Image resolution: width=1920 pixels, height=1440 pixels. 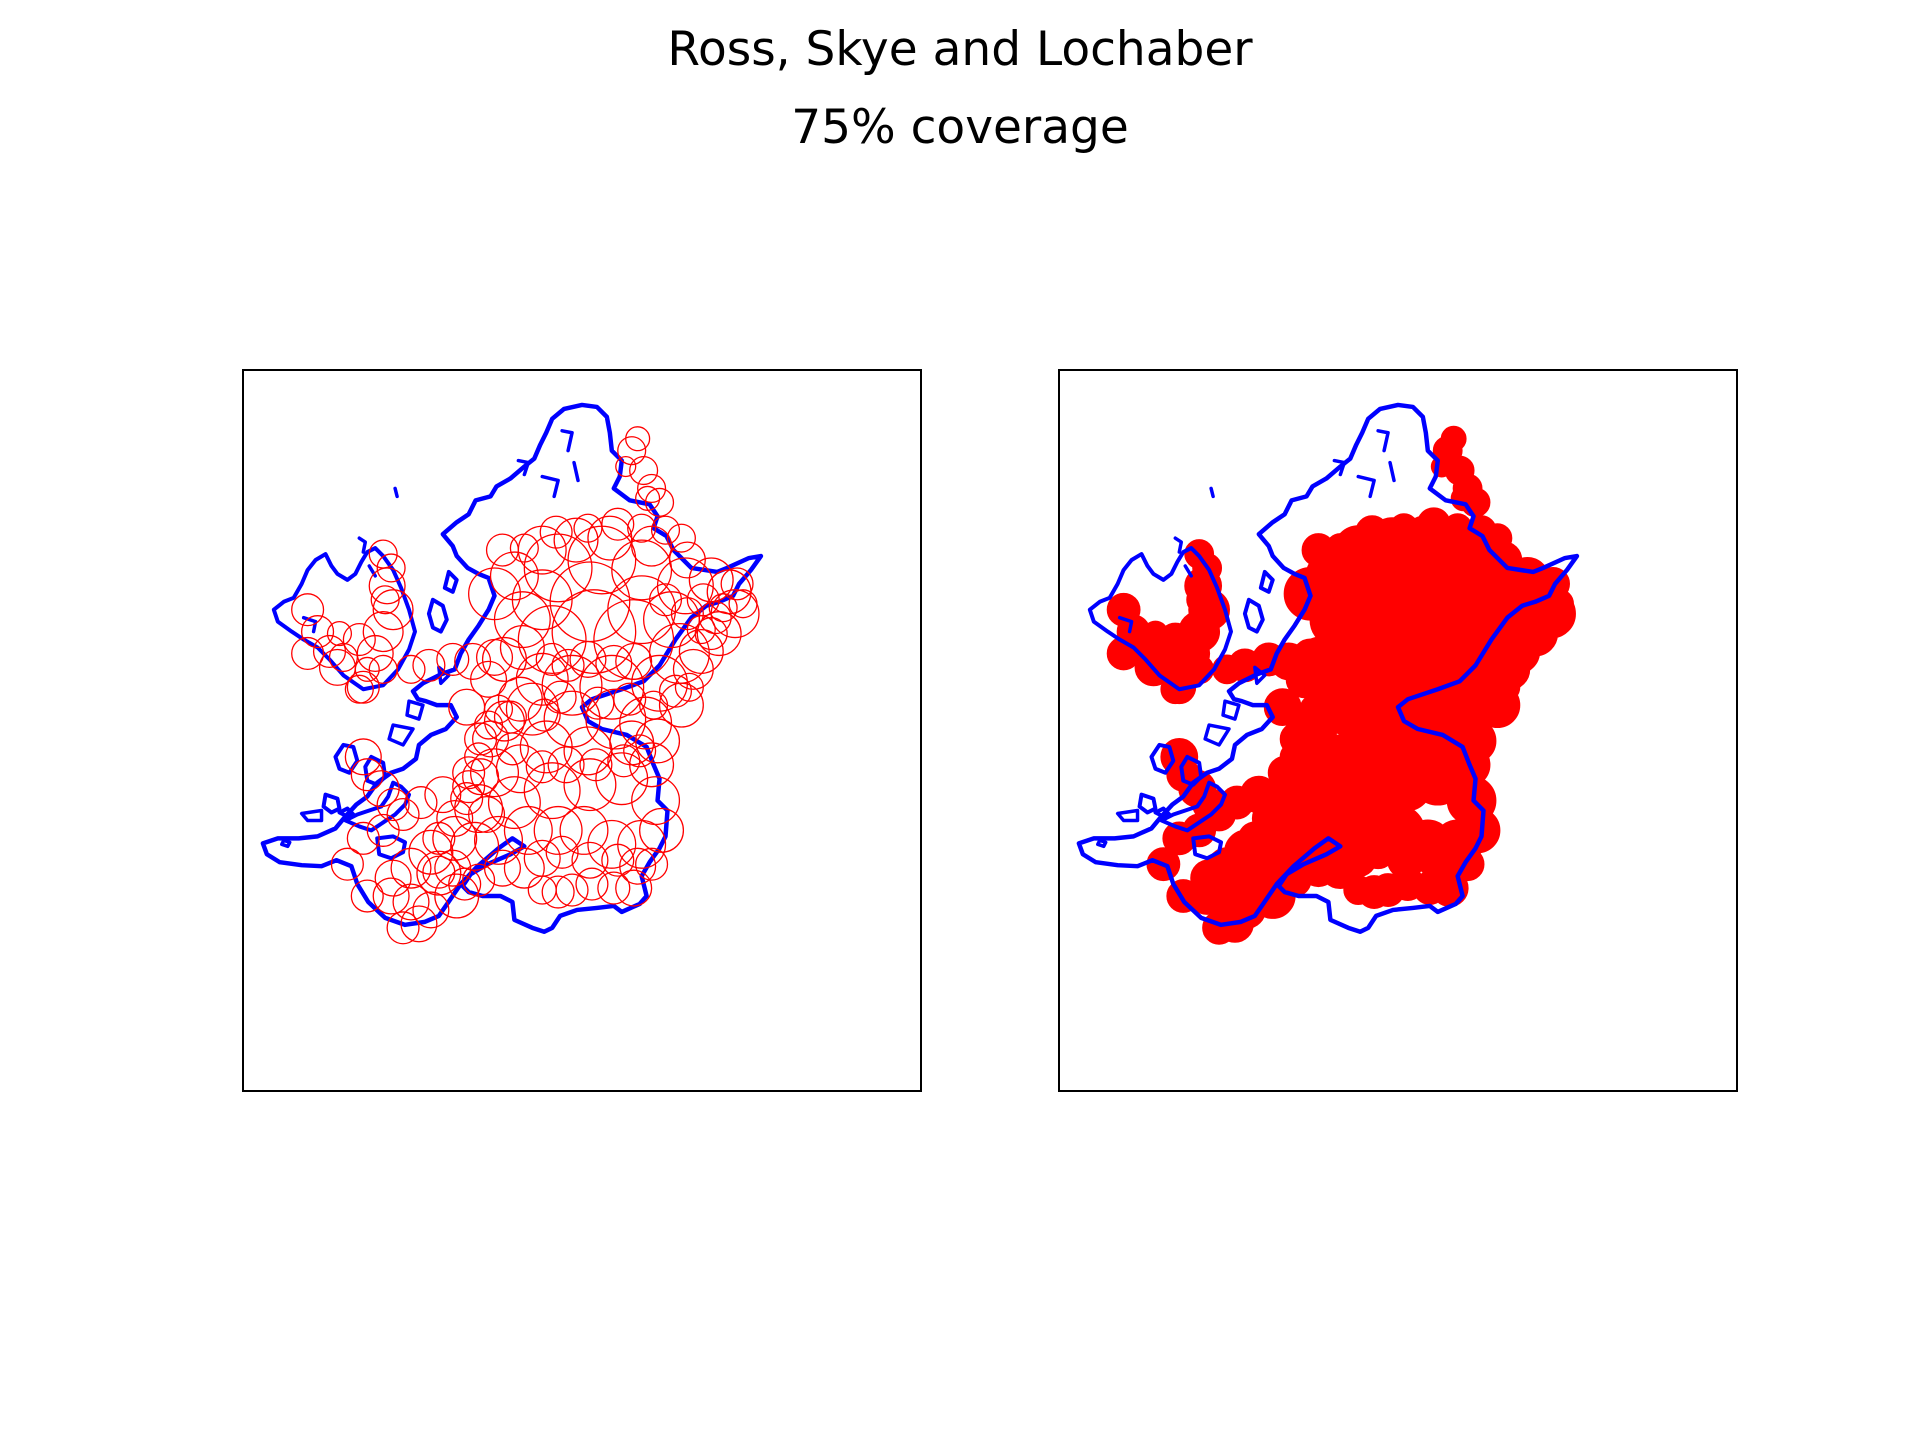 What do you see at coordinates (1266, 581) in the screenshot?
I see `island-coastline-right-8-top` at bounding box center [1266, 581].